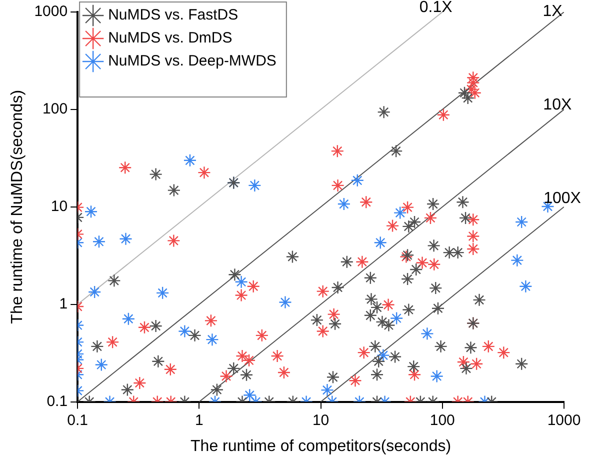 Image resolution: width=594 pixels, height=464 pixels. Describe the element at coordinates (442, 420) in the screenshot. I see `x-tick-label: 100` at that location.